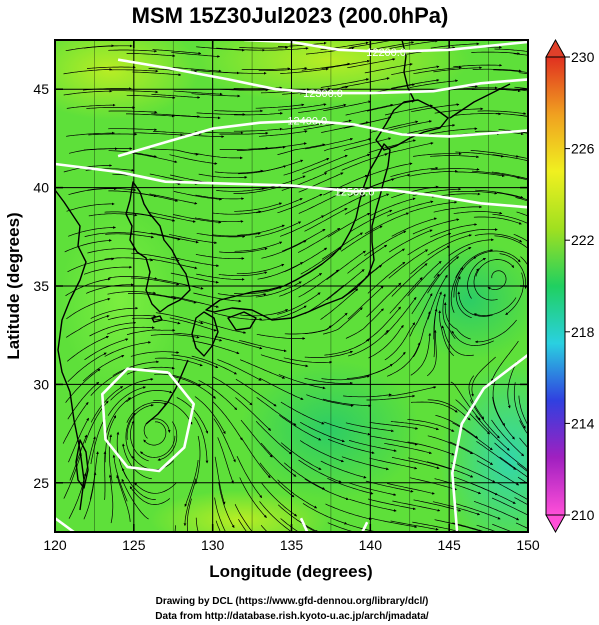 This screenshot has width=599, height=625. What do you see at coordinates (386, 53) in the screenshot?
I see `contour-label: 12200.0` at bounding box center [386, 53].